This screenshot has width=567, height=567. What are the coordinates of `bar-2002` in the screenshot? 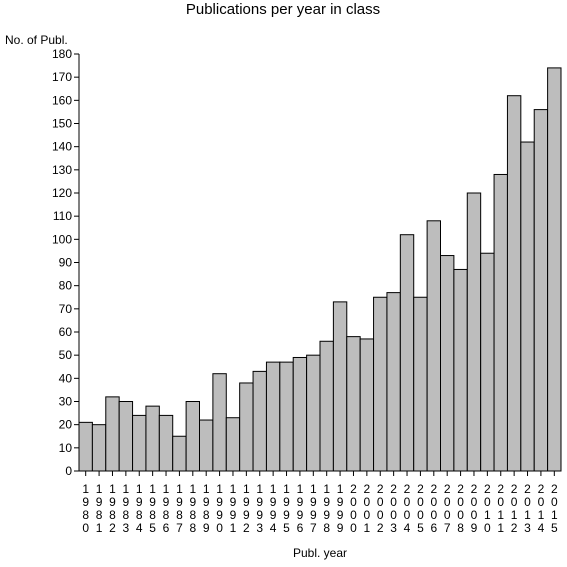 It's located at (380, 384).